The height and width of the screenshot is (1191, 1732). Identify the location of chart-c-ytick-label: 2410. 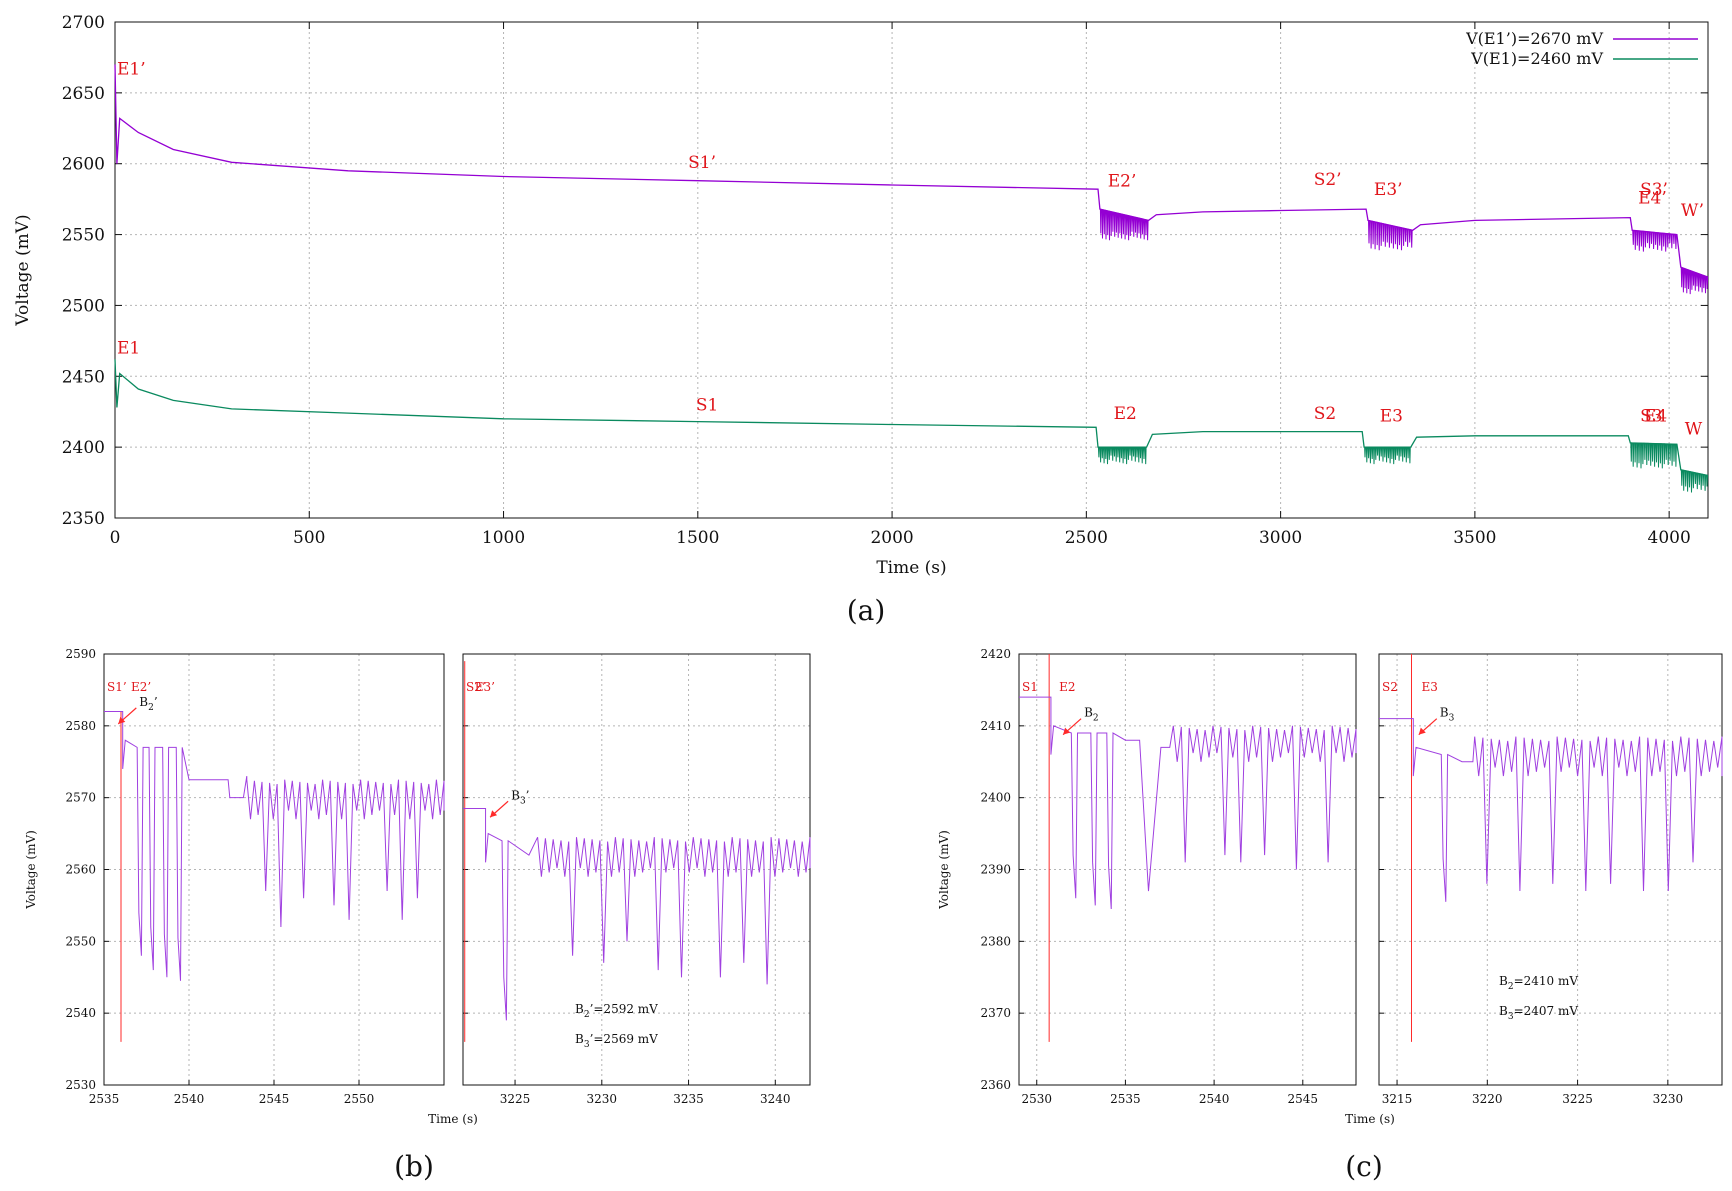
(995, 726).